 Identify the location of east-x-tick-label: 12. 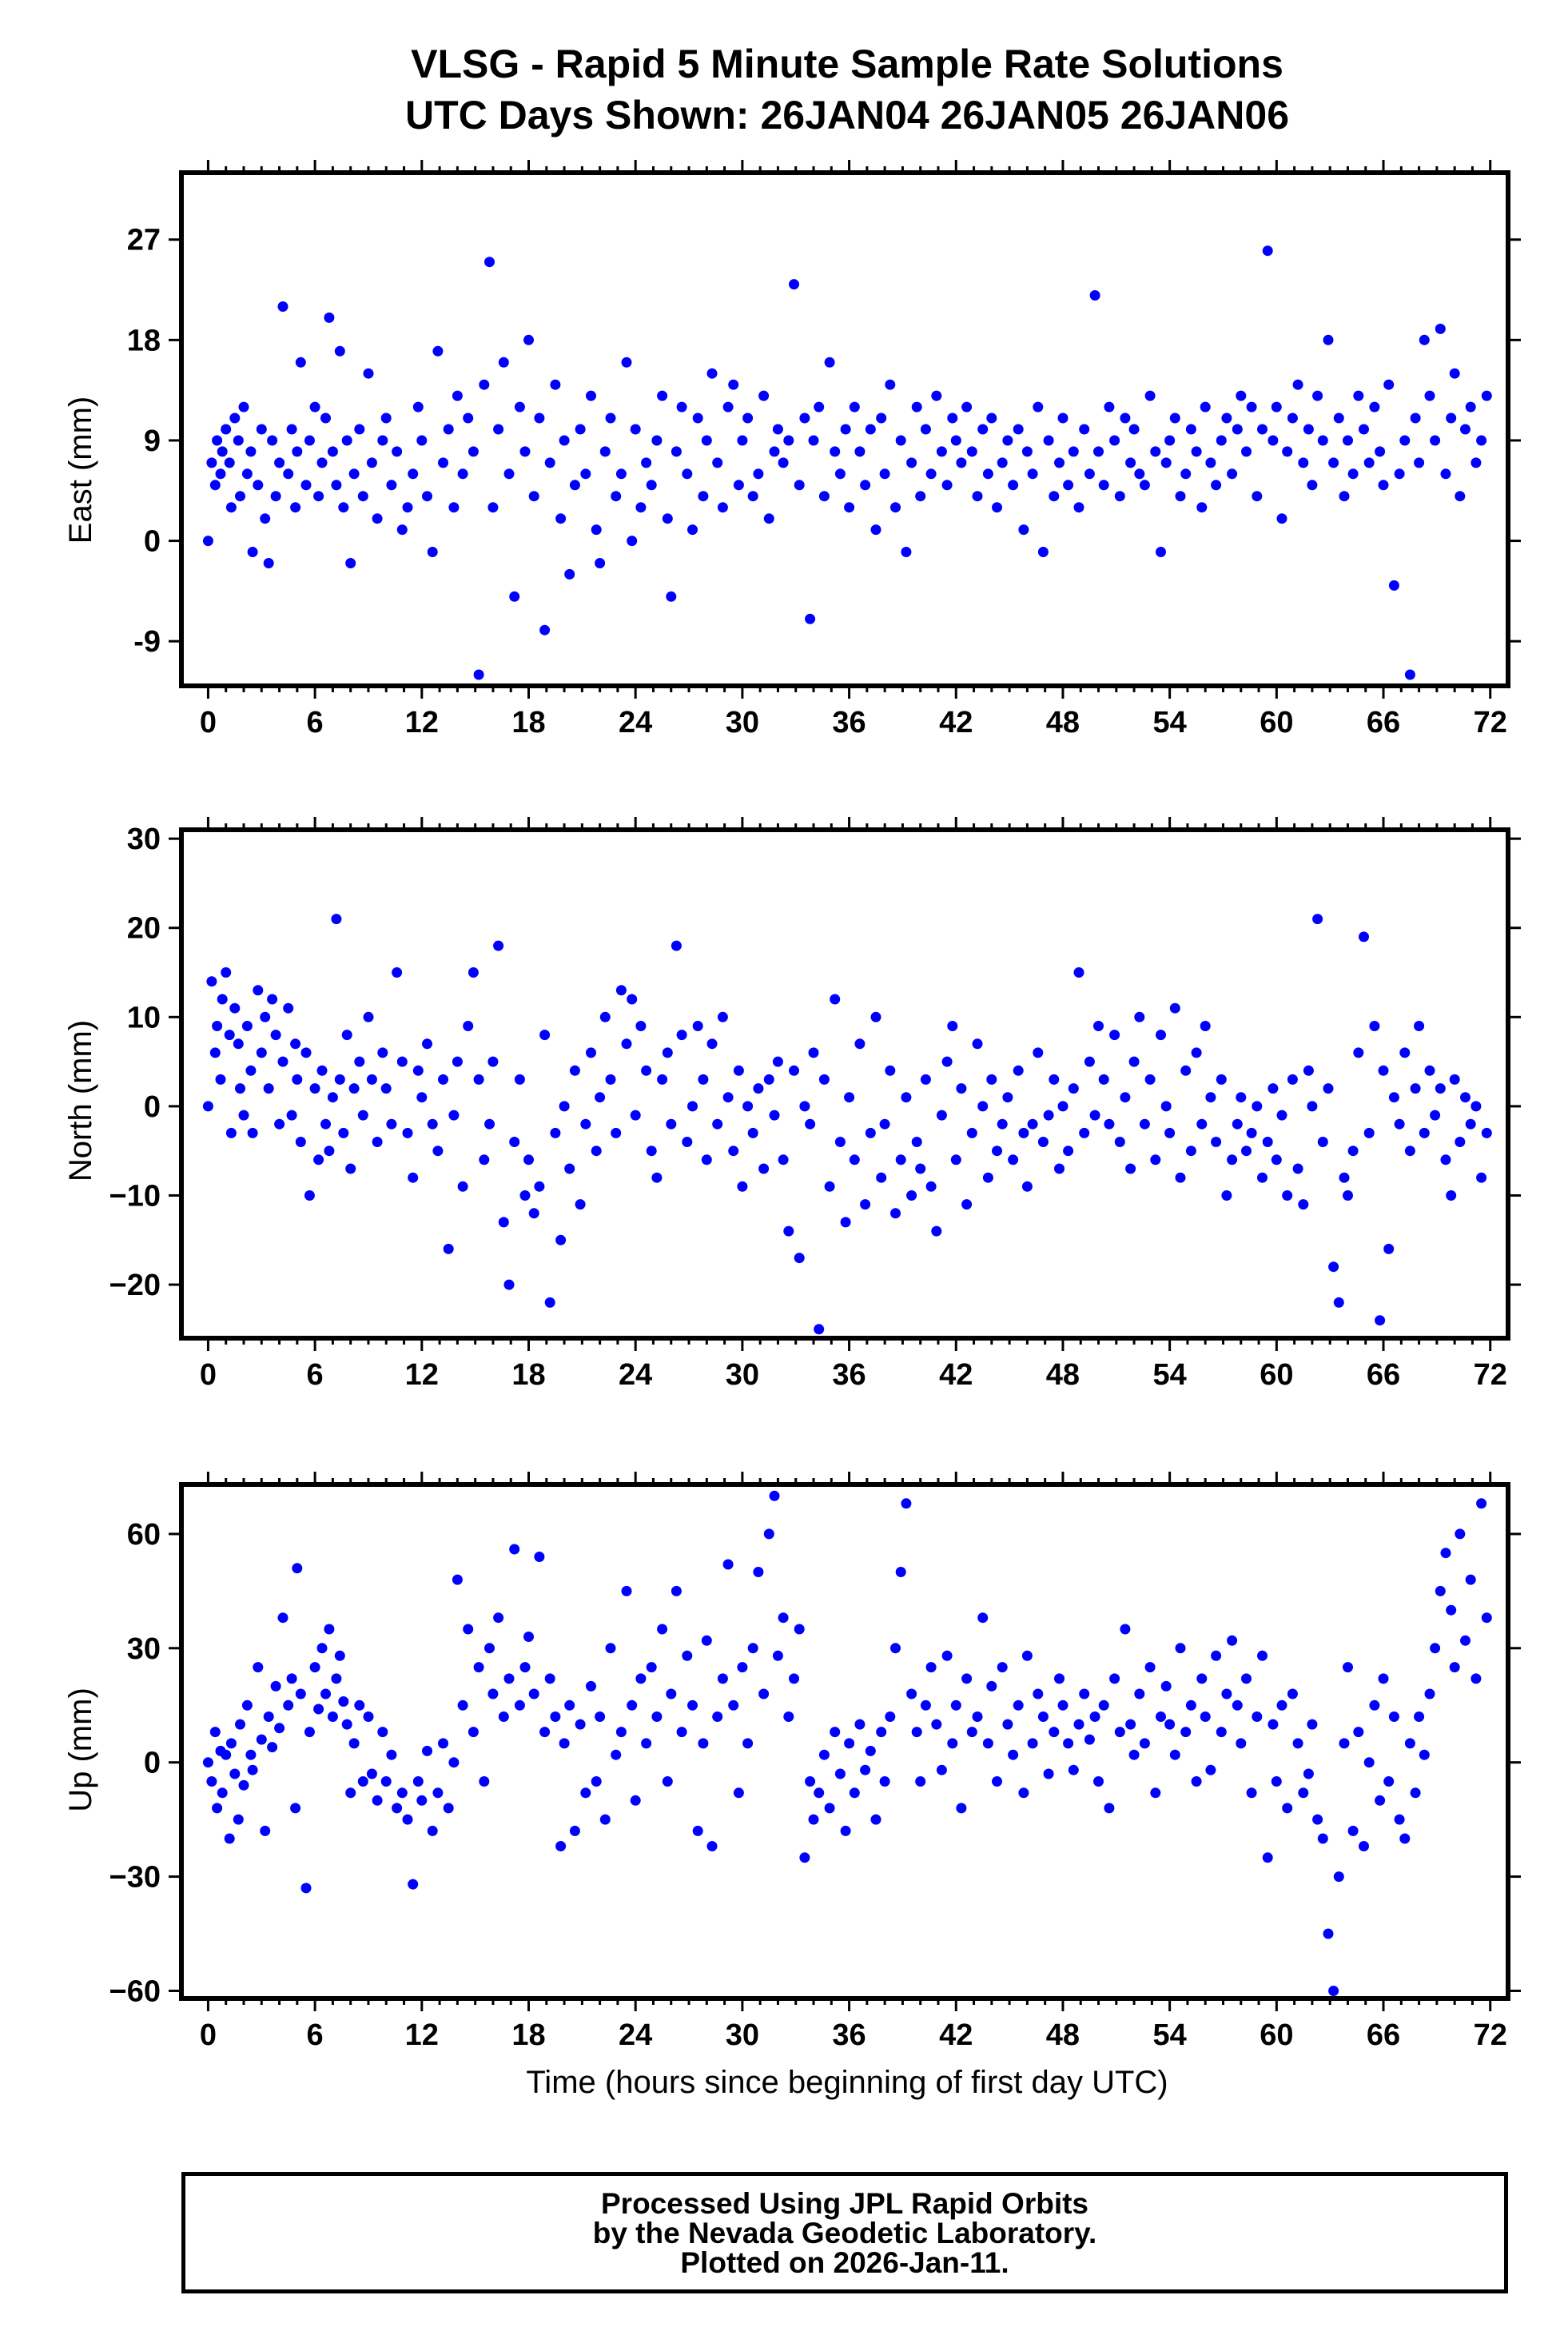
(422, 723).